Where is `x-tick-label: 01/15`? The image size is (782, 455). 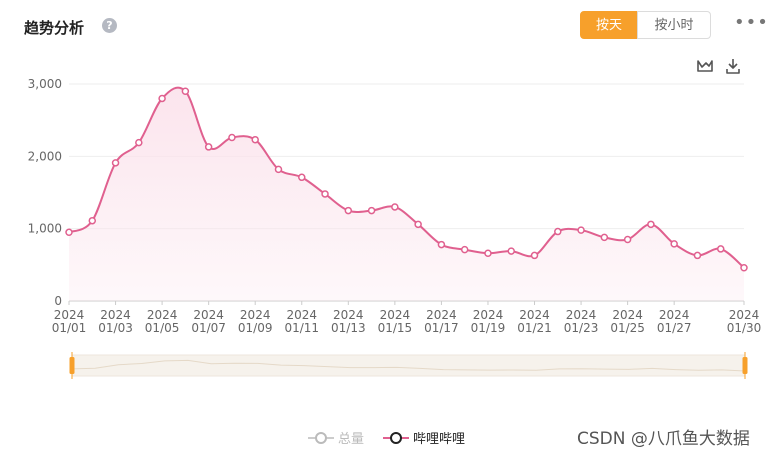
x-tick-label: 01/15 is located at coordinates (395, 328).